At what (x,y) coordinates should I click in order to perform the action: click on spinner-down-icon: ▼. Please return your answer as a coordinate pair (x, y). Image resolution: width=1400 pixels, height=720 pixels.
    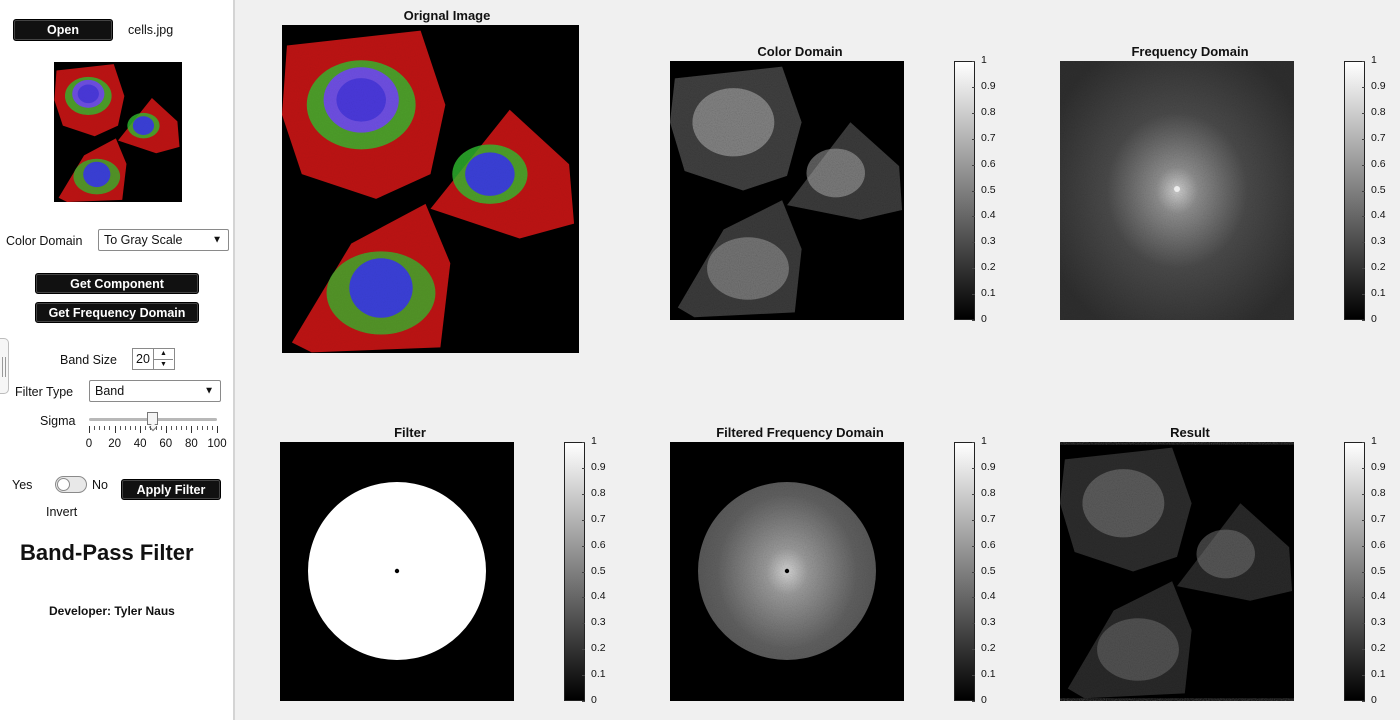
    Looking at the image, I should click on (163, 364).